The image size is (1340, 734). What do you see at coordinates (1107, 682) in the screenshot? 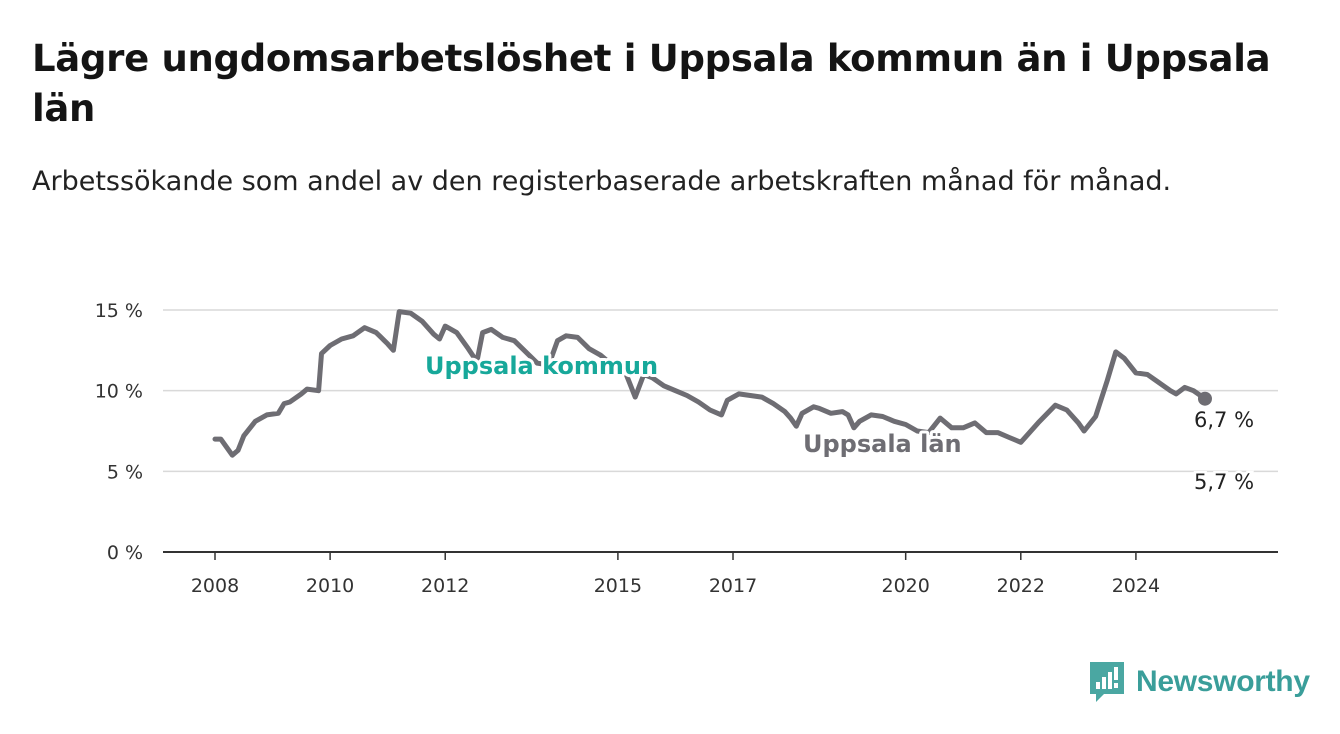
I see `newsworthy-logo-icon` at bounding box center [1107, 682].